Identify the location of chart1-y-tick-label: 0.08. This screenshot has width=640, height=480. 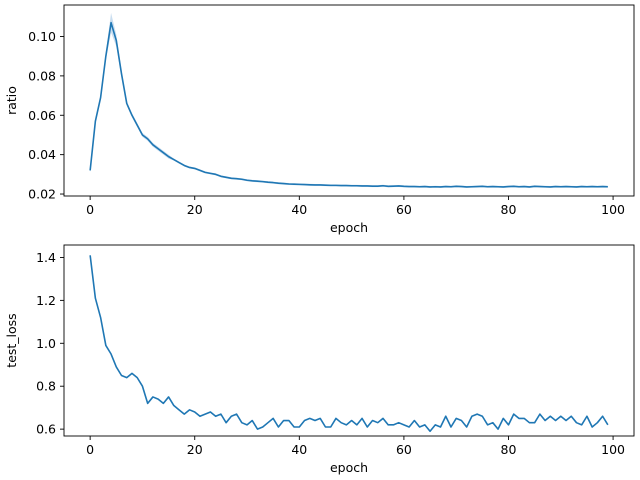
(42, 75).